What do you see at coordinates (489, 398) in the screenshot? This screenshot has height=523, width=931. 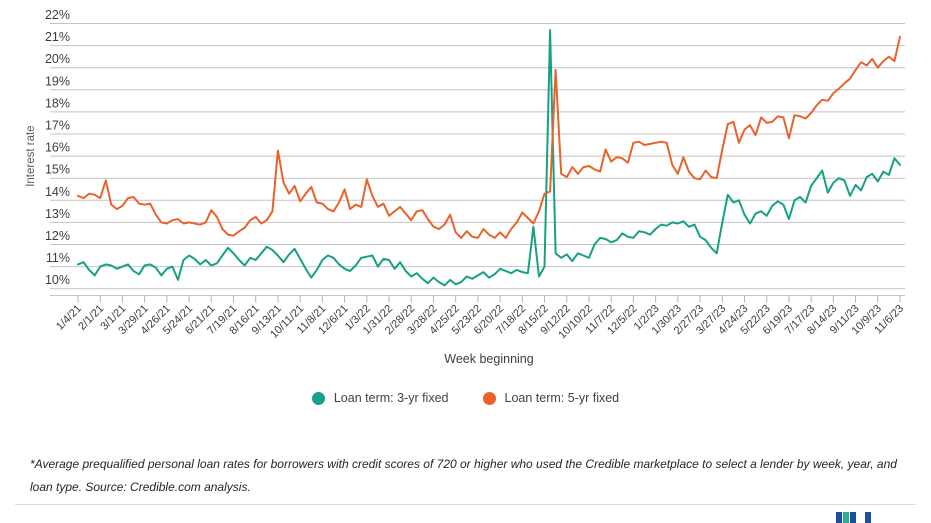 I see `legend-dot-5yr-icon` at bounding box center [489, 398].